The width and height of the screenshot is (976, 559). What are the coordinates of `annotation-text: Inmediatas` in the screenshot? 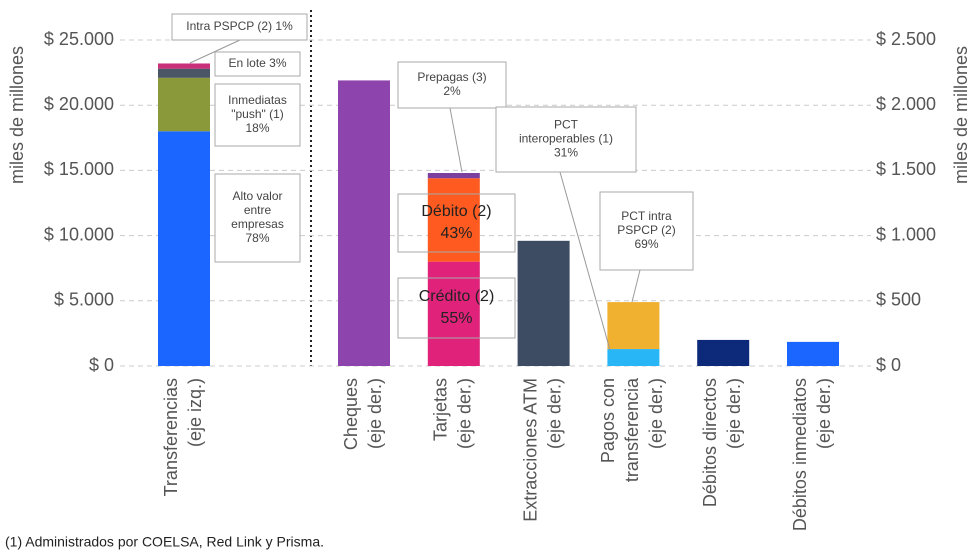 It's located at (257, 100).